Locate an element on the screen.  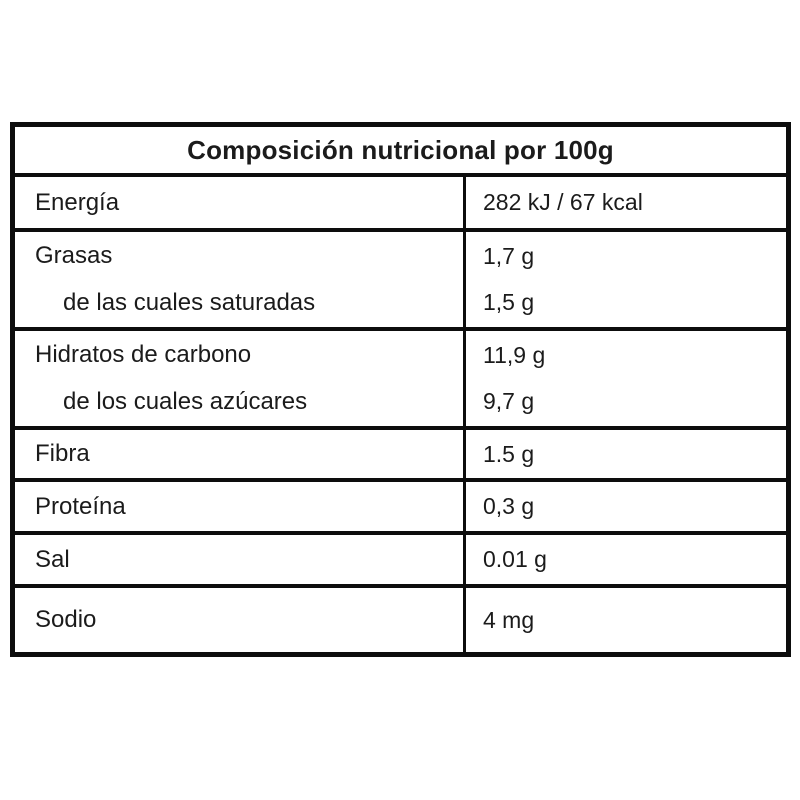
table-title: Composición nutricional por 100g is located at coordinates (400, 149).